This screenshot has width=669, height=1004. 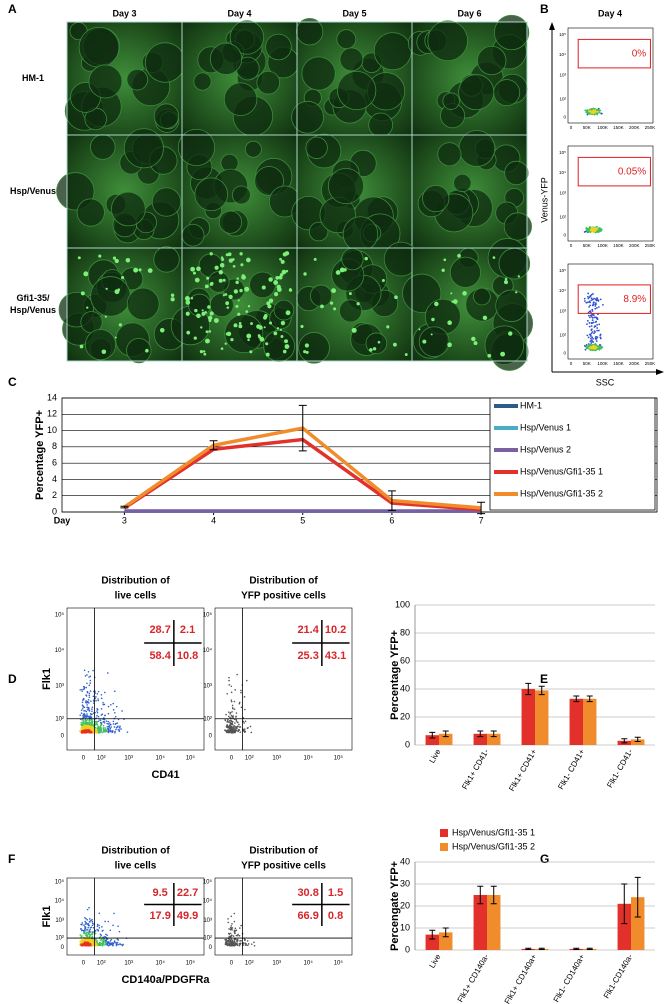 I want to click on y-tick-label: 40, so click(x=405, y=688).